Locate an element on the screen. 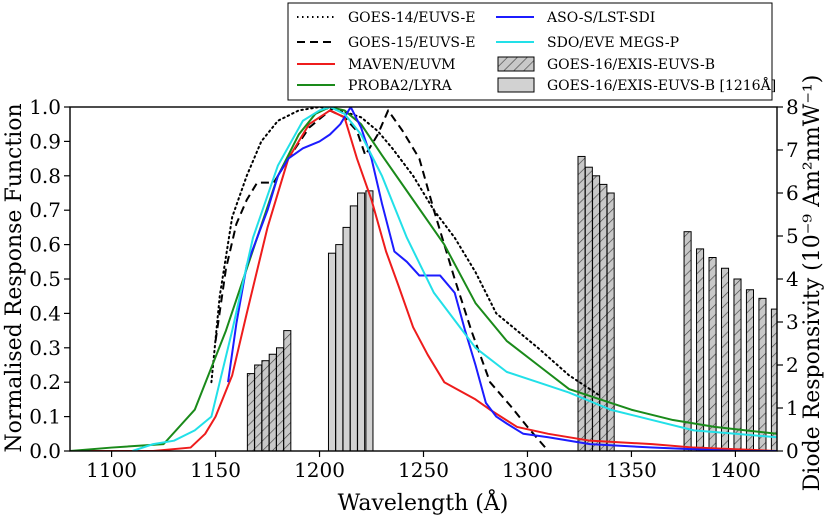 This screenshot has width=830, height=521. left-y-tick-label: 1.0 is located at coordinates (45, 107).